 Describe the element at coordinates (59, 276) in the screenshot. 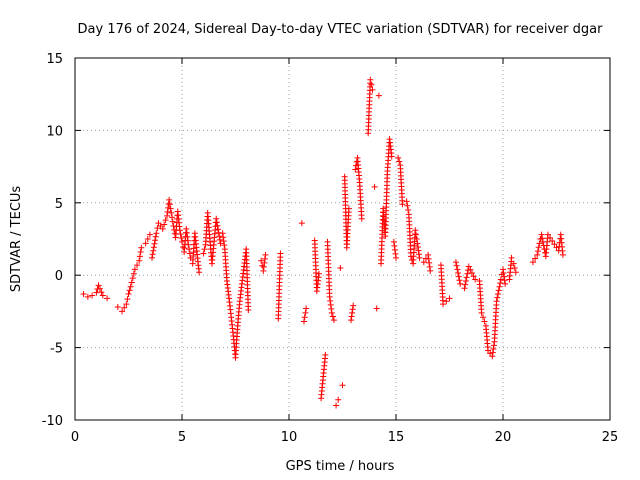

I see `y-tick-label: 0` at that location.